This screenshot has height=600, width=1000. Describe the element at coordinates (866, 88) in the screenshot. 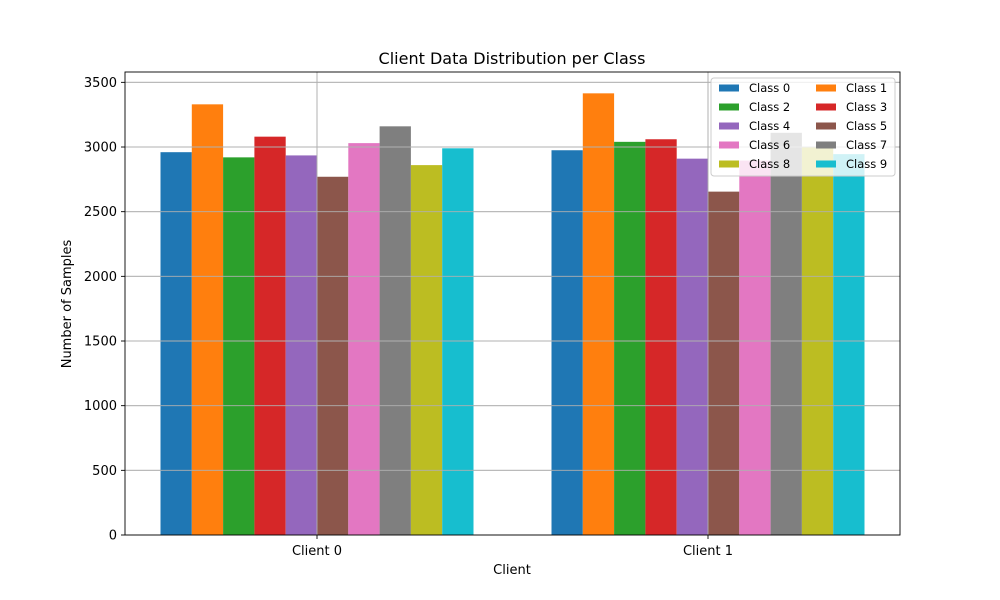

I see `legend-label: Class 1` at that location.